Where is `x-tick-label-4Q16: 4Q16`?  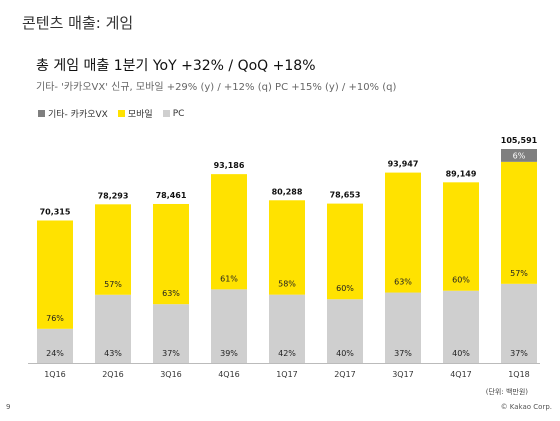 x-tick-label-4Q16: 4Q16 is located at coordinates (229, 374).